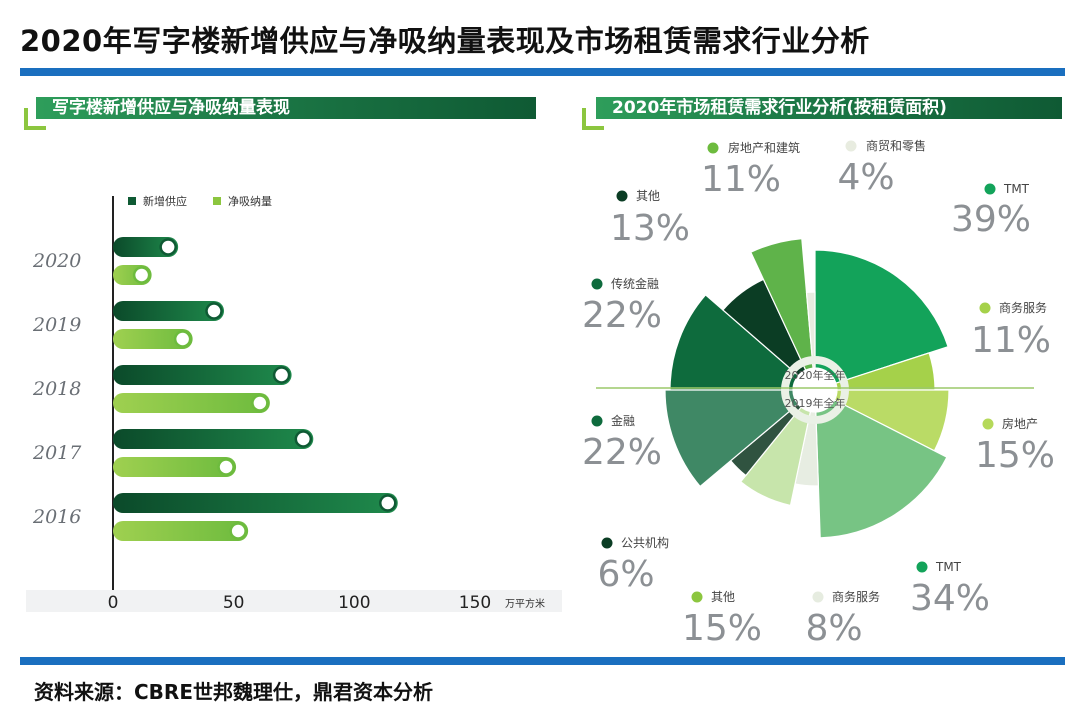 Image resolution: width=1080 pixels, height=719 pixels. I want to click on left-section-title: 写字楼新增供应与净吸纳量表现, so click(286, 108).